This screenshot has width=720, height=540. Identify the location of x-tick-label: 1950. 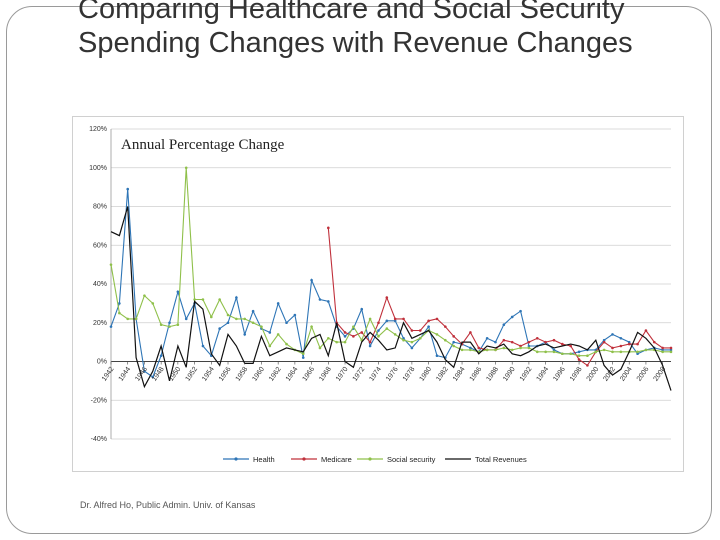
(175, 374).